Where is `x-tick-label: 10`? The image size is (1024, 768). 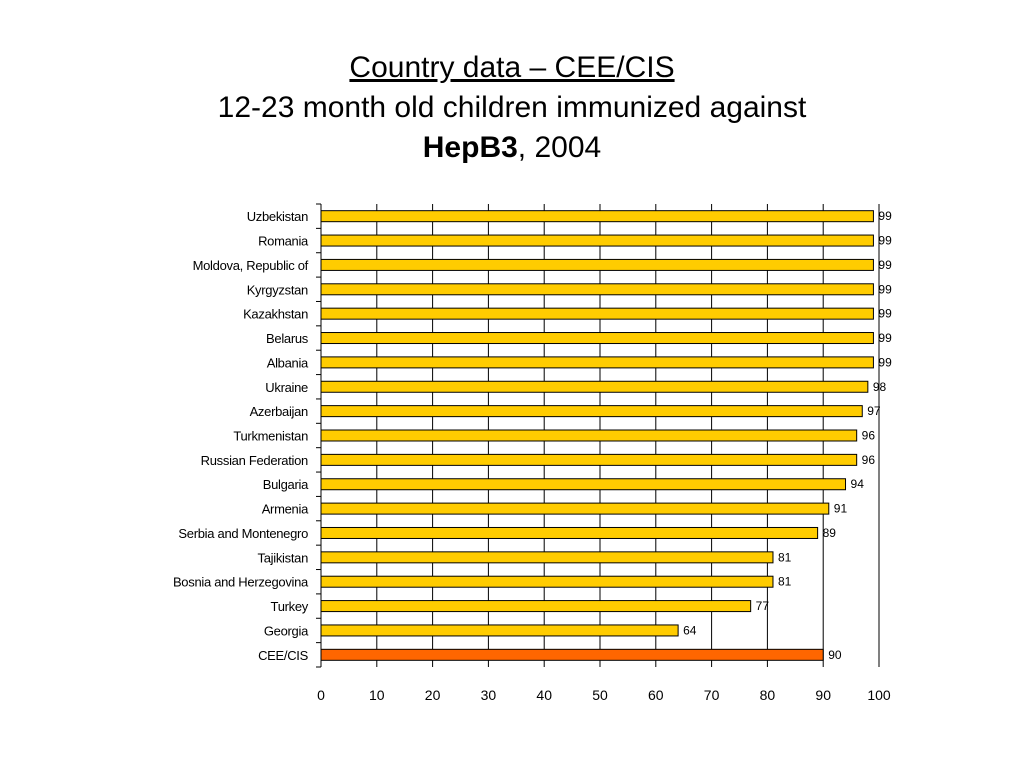 x-tick-label: 10 is located at coordinates (377, 695).